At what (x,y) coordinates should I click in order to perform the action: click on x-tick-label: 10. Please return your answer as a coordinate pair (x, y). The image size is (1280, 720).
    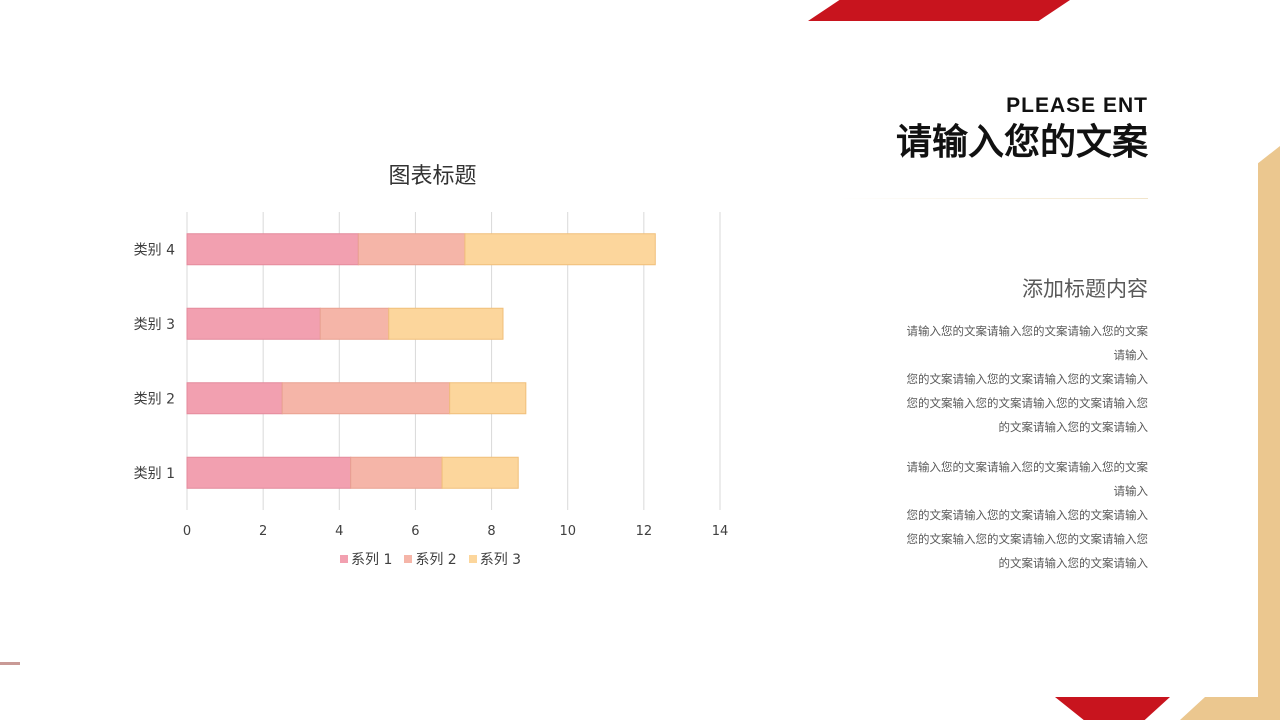
    Looking at the image, I should click on (567, 531).